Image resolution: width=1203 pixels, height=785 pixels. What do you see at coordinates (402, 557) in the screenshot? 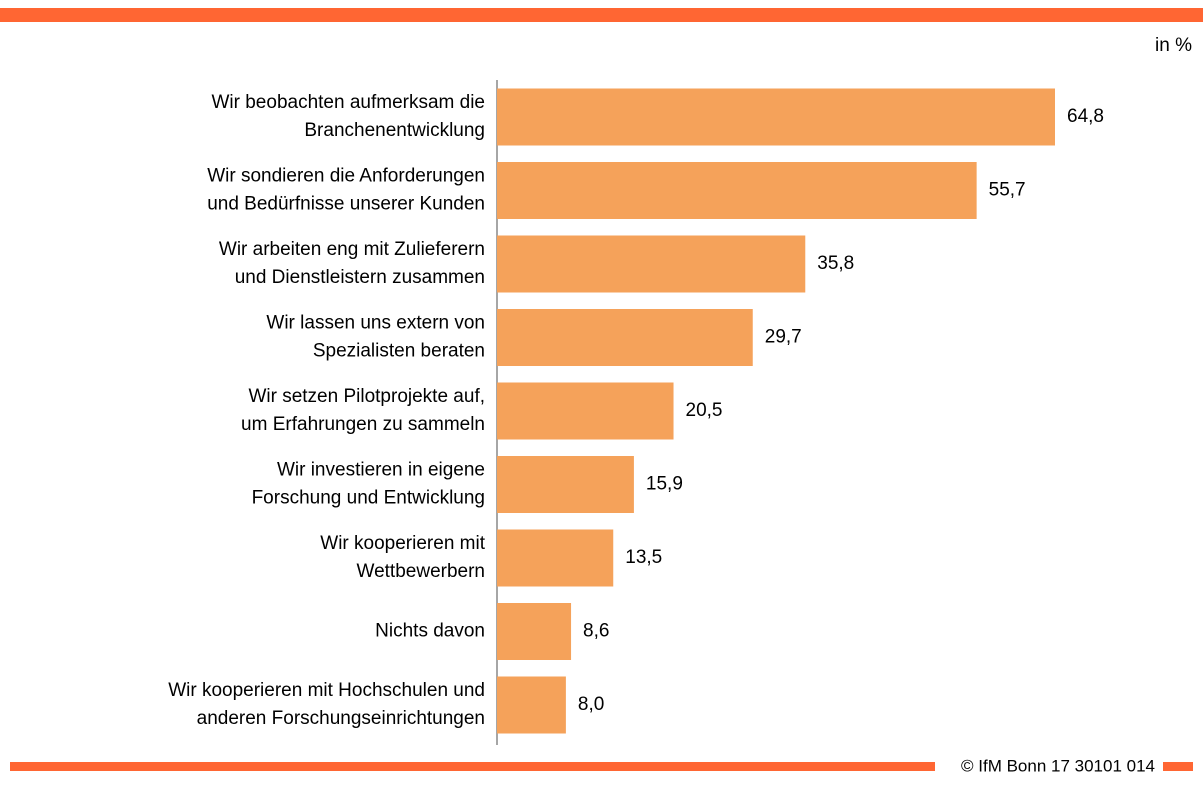
I see `category-label: Wir kooperieren mit Wettbewerbern` at bounding box center [402, 557].